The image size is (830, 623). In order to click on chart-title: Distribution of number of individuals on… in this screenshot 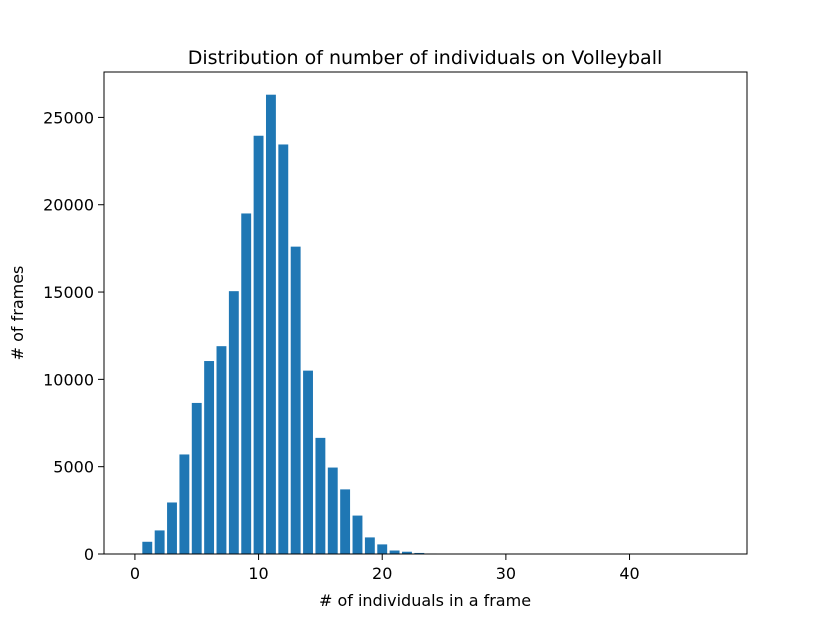, I will do `click(425, 58)`.